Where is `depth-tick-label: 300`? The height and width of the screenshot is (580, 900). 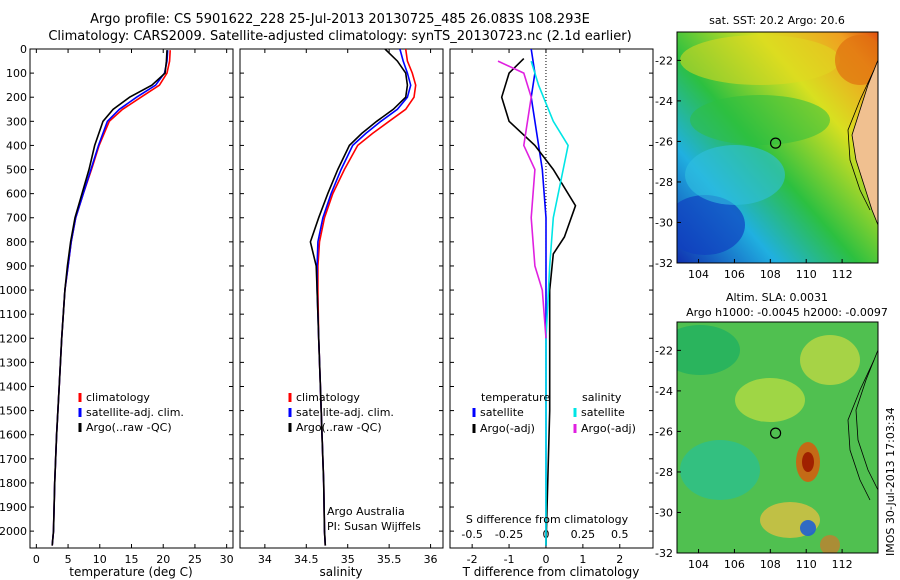
depth-tick-label: 300 is located at coordinates (16, 121).